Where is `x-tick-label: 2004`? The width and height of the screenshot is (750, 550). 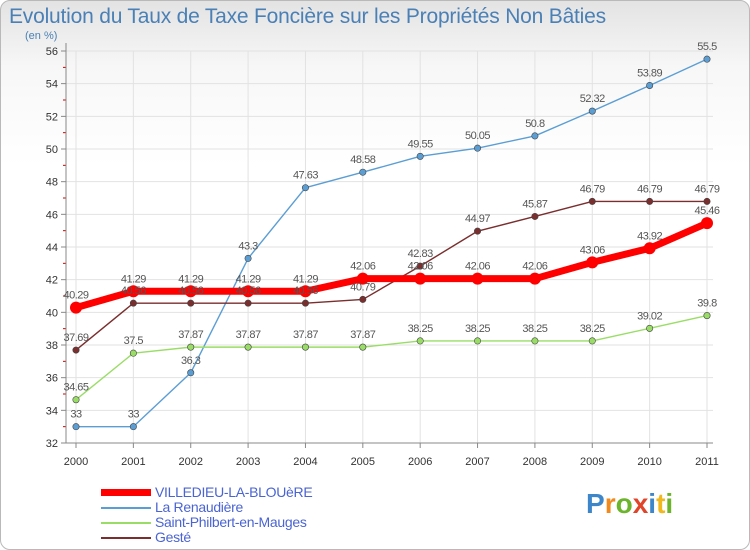
x-tick-label: 2004 is located at coordinates (305, 462).